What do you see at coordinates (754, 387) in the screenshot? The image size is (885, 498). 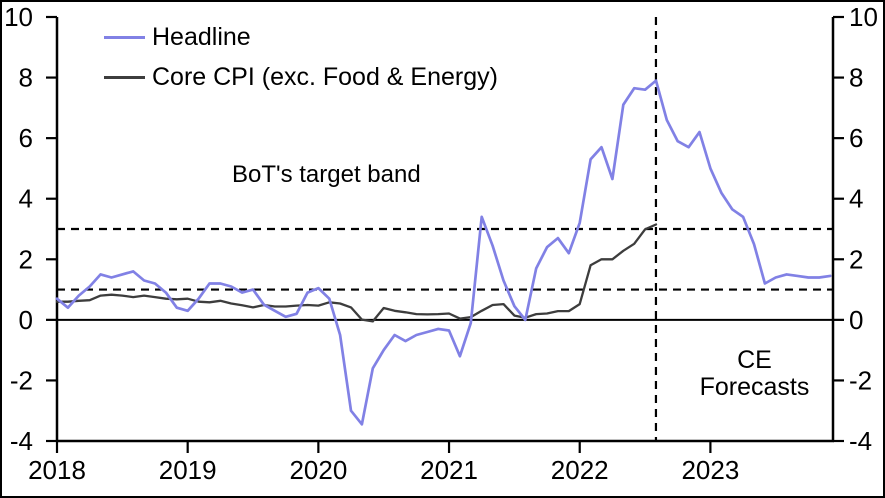 I see `forecast-label-line2: Forecasts` at bounding box center [754, 387].